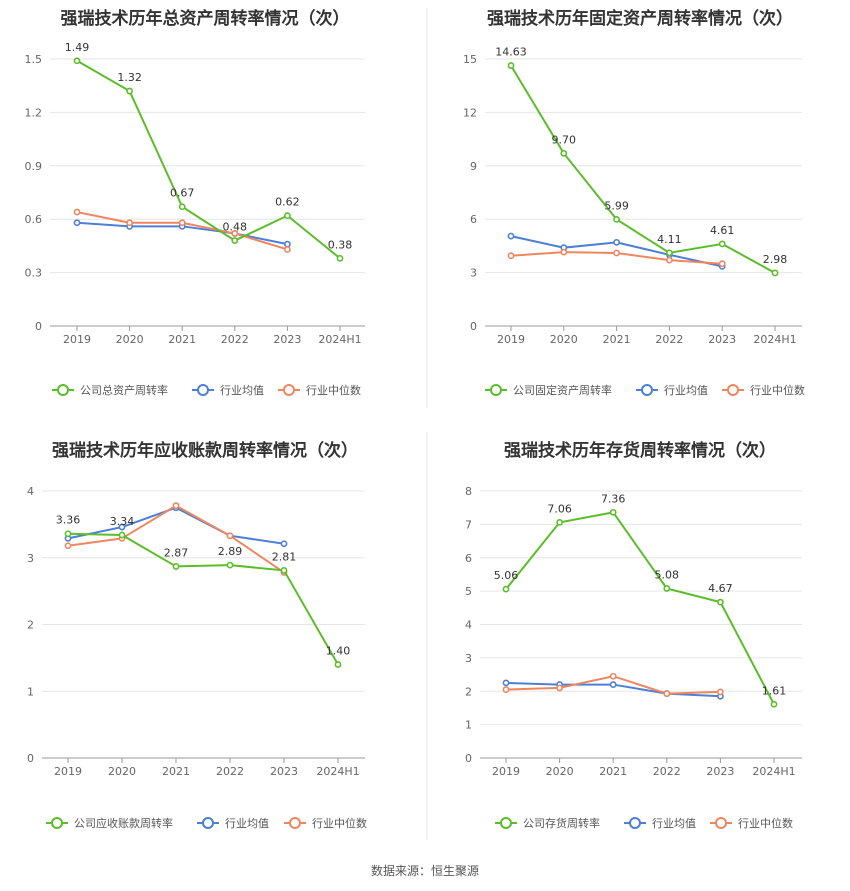  Describe the element at coordinates (640, 18) in the screenshot. I see `chart-title: 强瑞技术历年固定资产周转率情况（次）` at that location.